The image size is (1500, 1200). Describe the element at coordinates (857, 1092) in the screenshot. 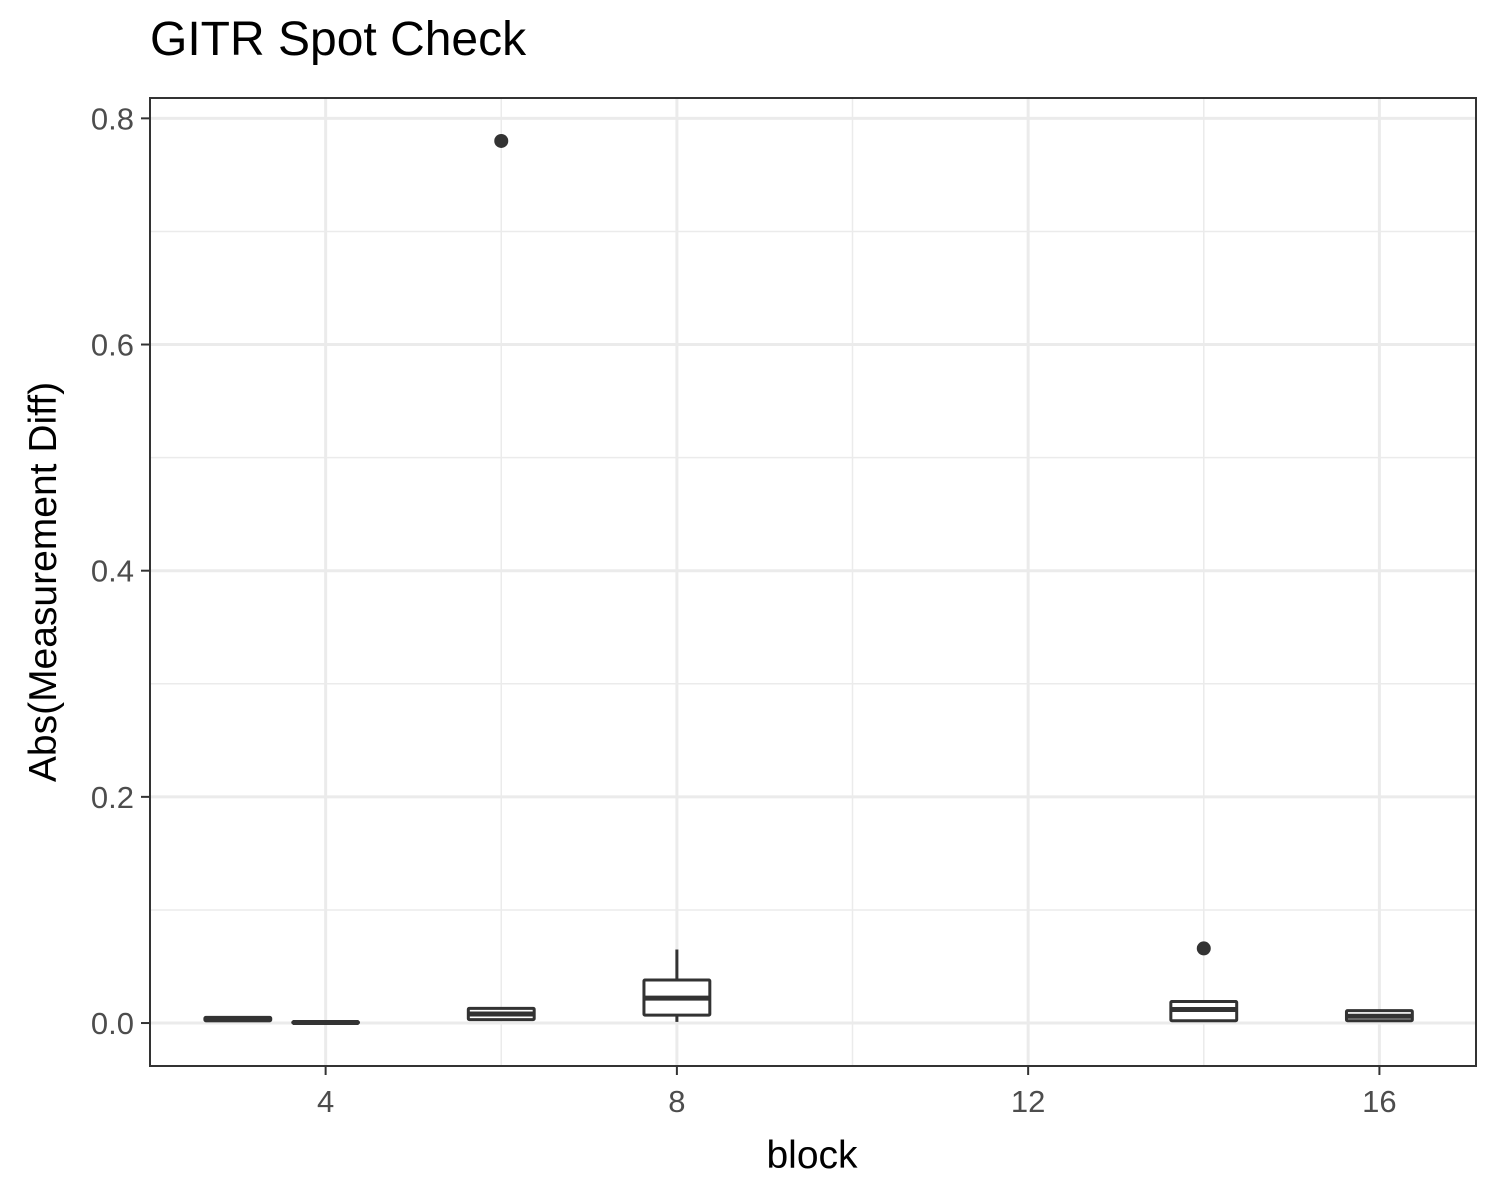

I see `x-axis: 4 8 12 16` at that location.